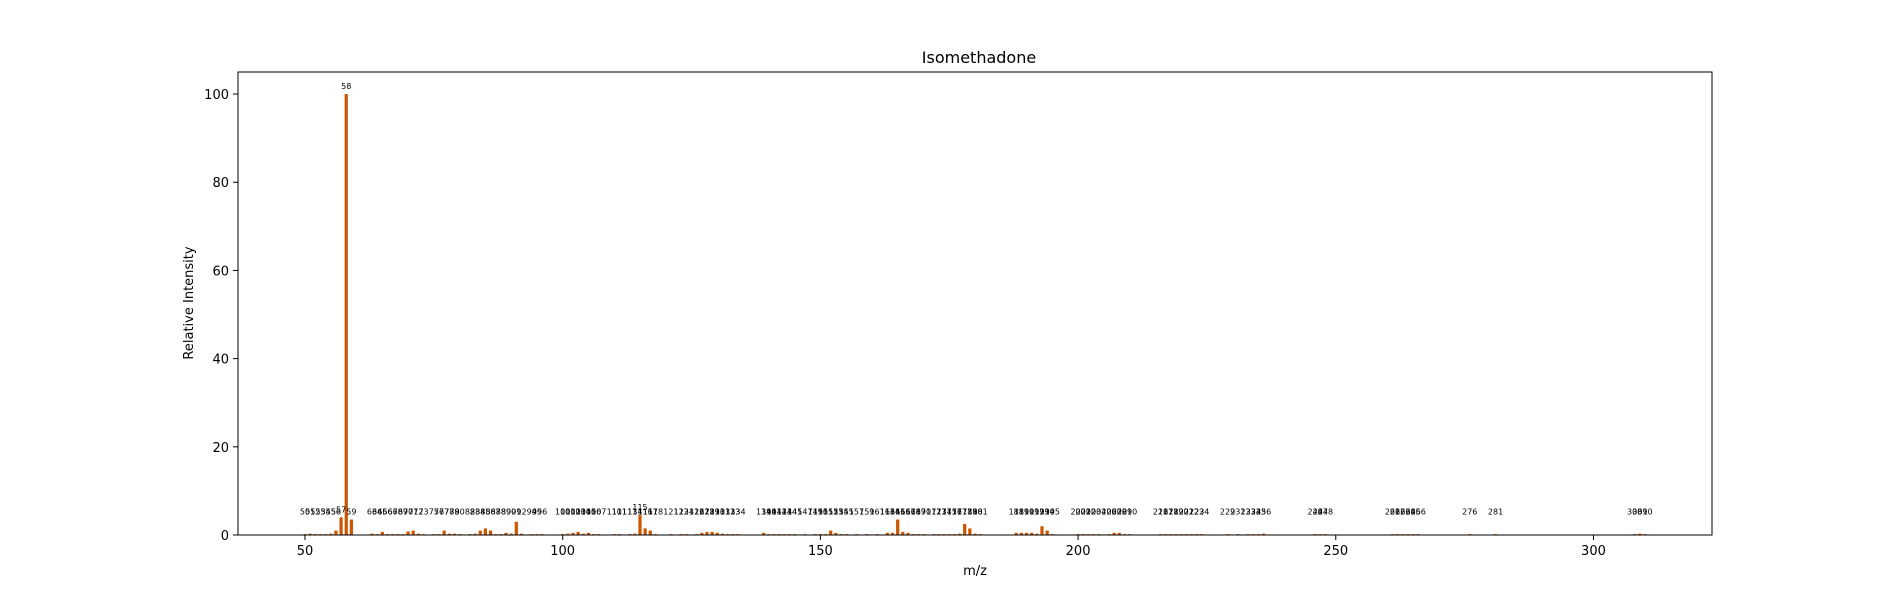 The image size is (1900, 600). What do you see at coordinates (634, 512) in the screenshot?
I see `peak-label: 114` at bounding box center [634, 512].